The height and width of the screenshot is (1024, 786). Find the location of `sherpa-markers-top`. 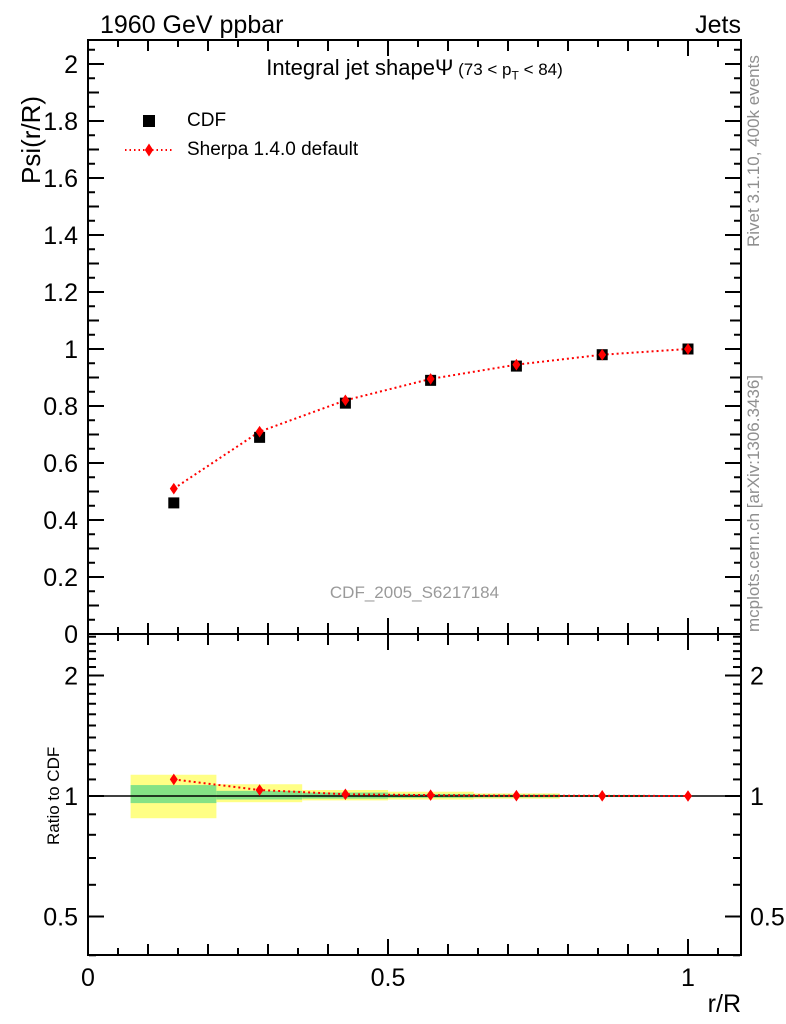

sherpa-markers-top is located at coordinates (430, 419).